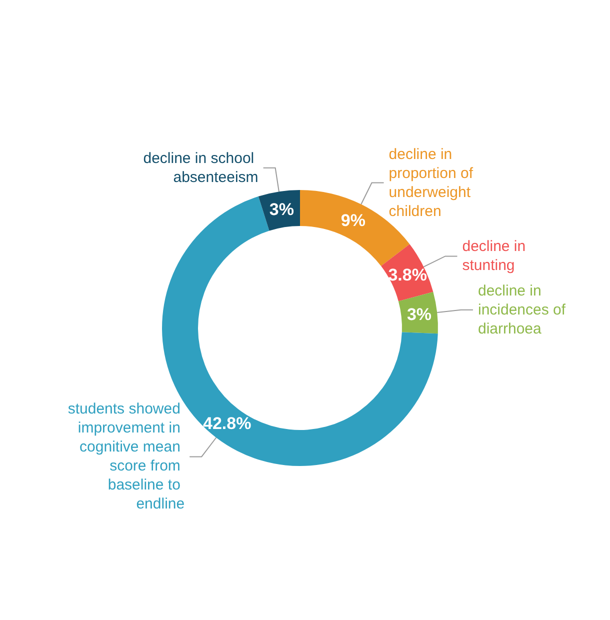 The width and height of the screenshot is (610, 620). What do you see at coordinates (496, 256) in the screenshot?
I see `slice-label: decline in stunting` at bounding box center [496, 256].